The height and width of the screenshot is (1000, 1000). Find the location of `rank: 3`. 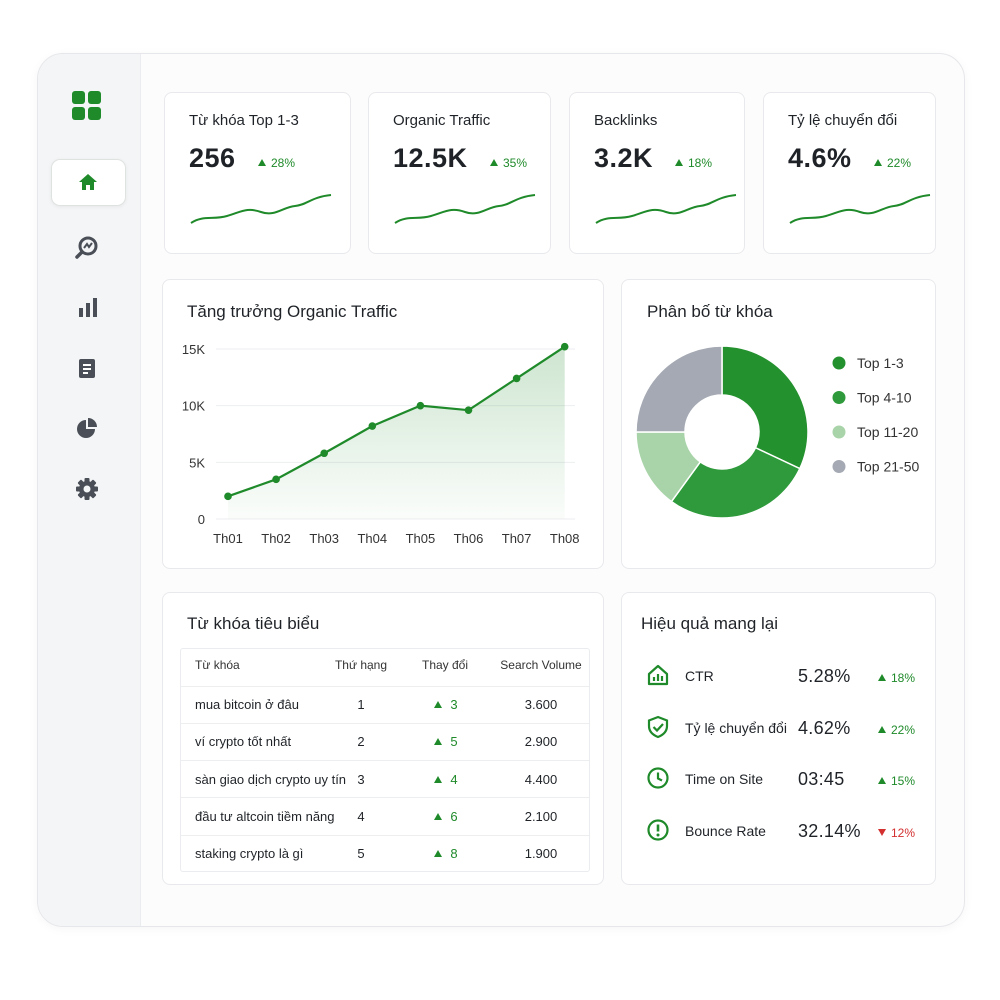

rank: 3 is located at coordinates (361, 779).